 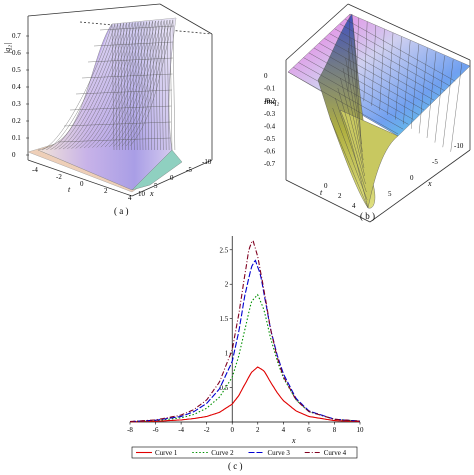 I want to click on panel-b-z-tick-label: -0.1, so click(x=270, y=89).